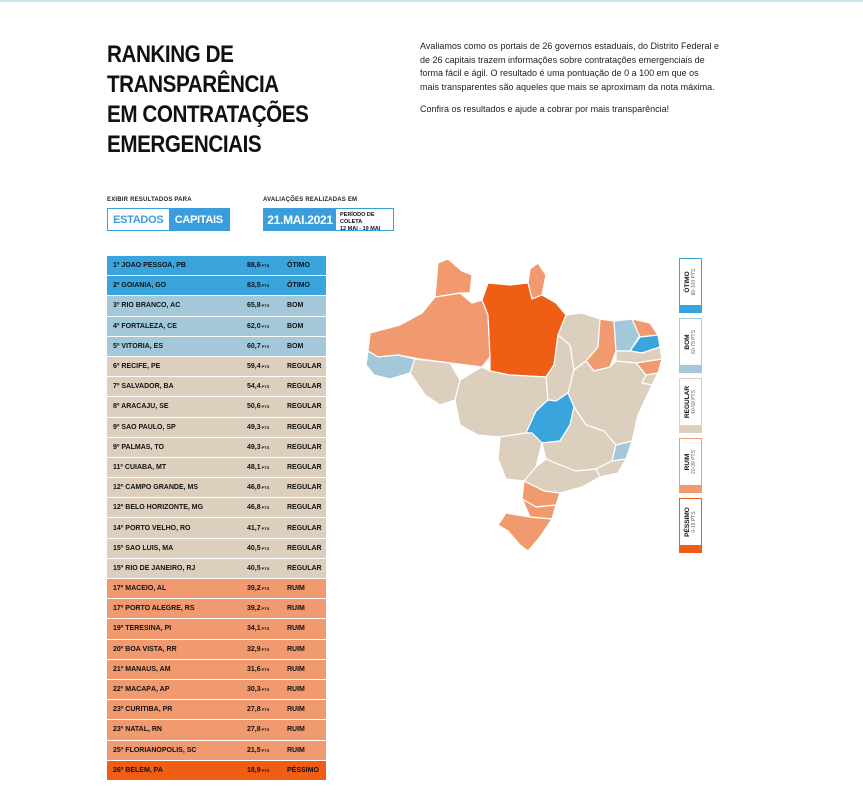 The height and width of the screenshot is (799, 863). Describe the element at coordinates (170, 54) in the screenshot. I see `title-line: RANKING DE` at that location.